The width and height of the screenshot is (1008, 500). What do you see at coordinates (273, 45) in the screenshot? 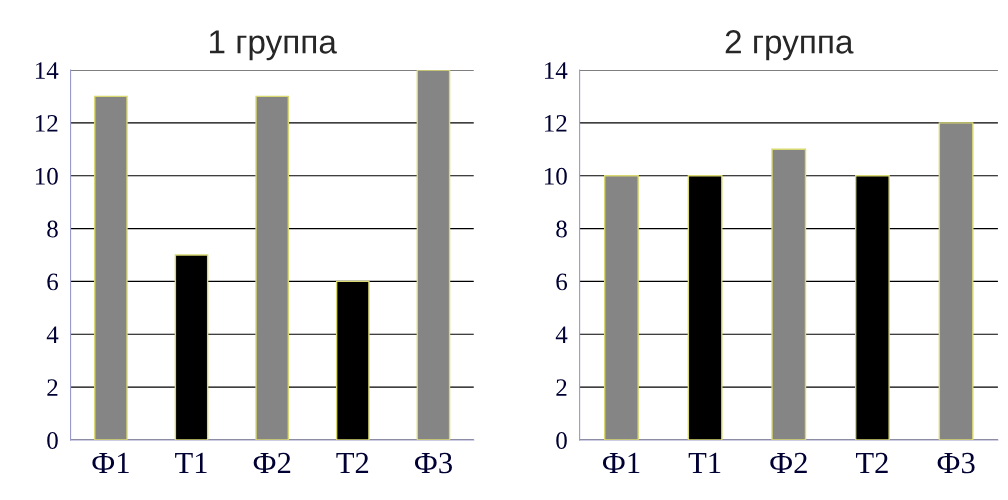
I see `chart-title: 1 группа` at bounding box center [273, 45].